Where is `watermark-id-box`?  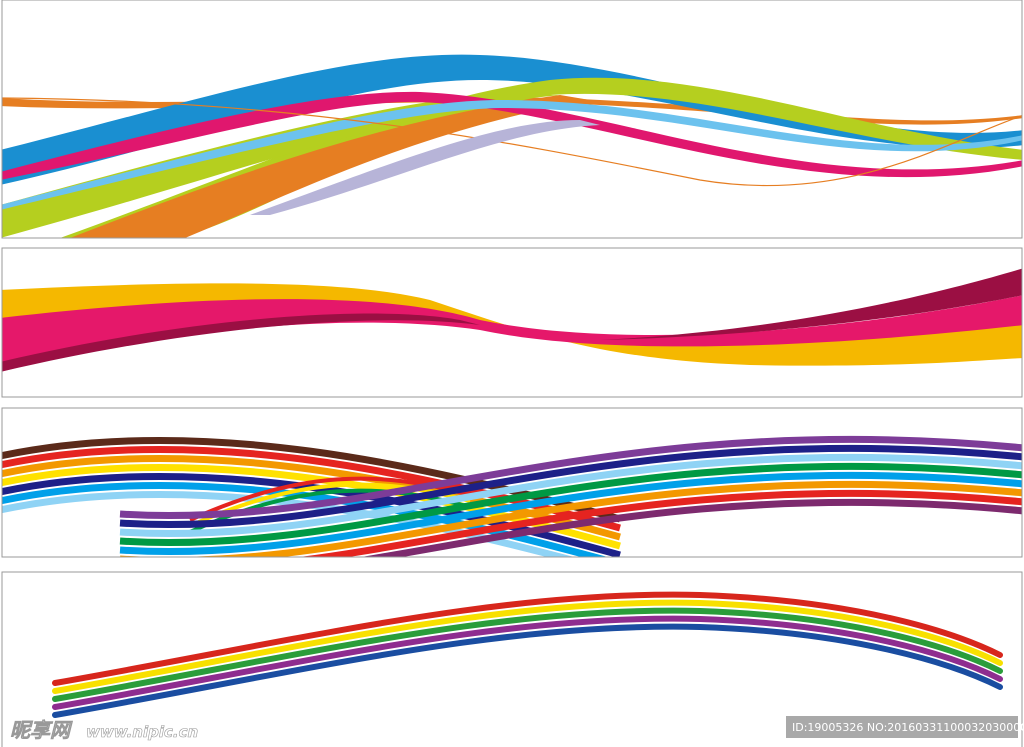 watermark-id-box is located at coordinates (902, 727).